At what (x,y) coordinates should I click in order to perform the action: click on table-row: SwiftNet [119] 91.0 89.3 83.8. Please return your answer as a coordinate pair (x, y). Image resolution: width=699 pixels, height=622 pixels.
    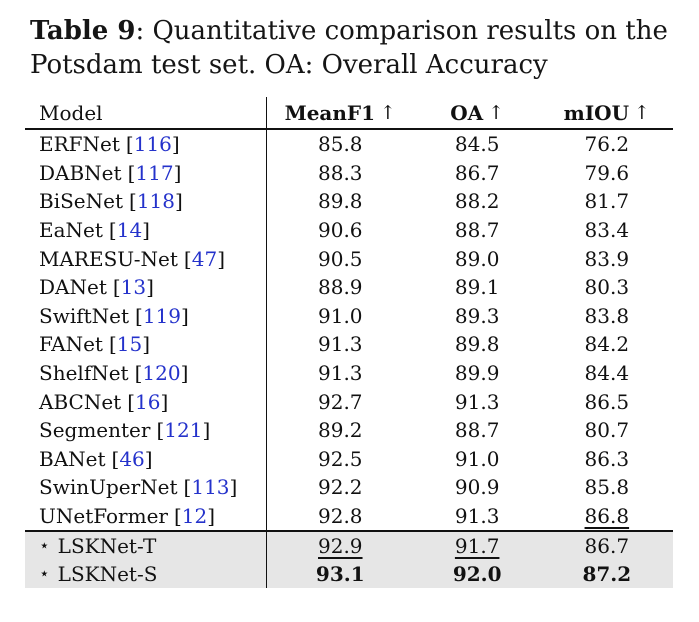
    Looking at the image, I should click on (349, 316).